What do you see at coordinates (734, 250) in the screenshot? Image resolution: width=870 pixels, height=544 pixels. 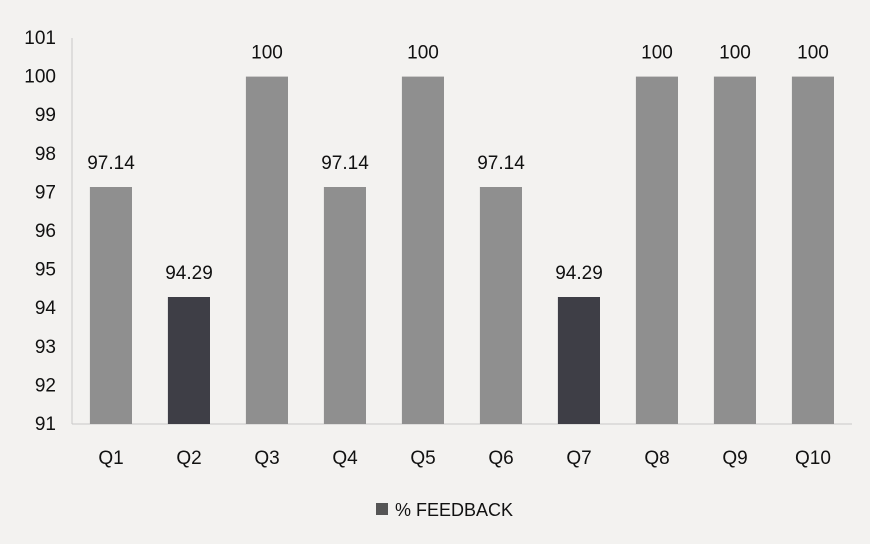 I see `bar-q9` at bounding box center [734, 250].